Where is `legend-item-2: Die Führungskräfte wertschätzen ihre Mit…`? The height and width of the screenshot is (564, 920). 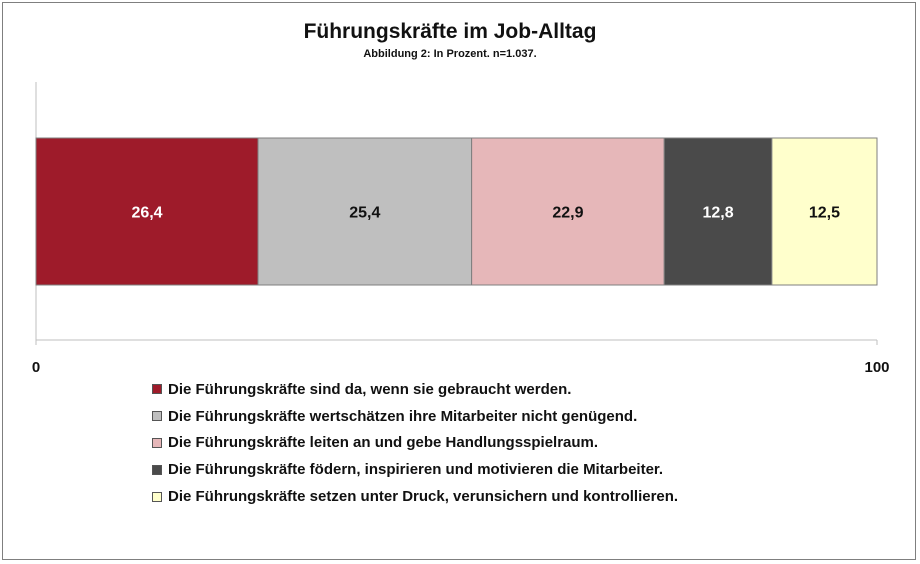
legend-item-2: Die Führungskräfte wertschätzen ihre Mit… is located at coordinates (522, 416).